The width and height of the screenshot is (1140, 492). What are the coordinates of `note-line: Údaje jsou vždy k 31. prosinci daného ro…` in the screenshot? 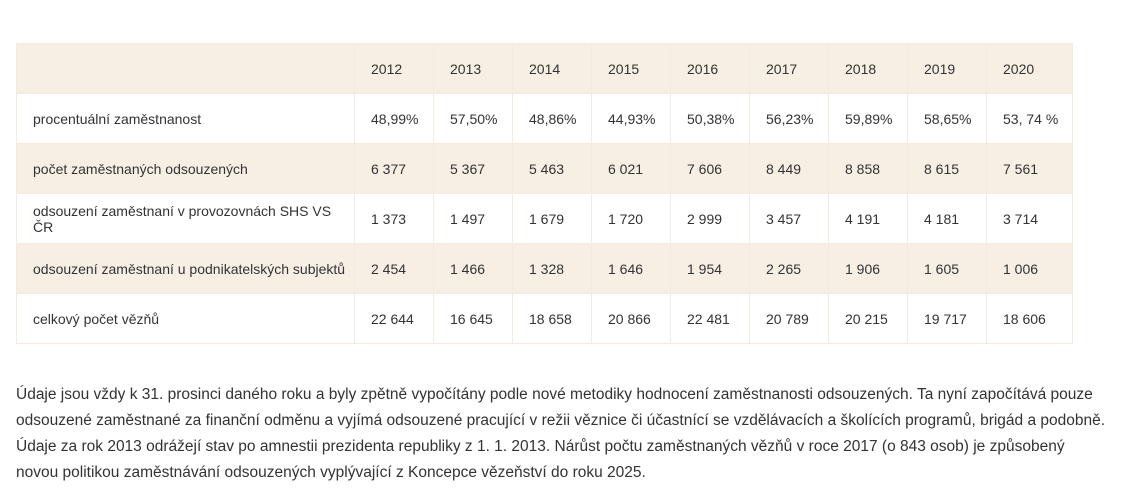 It's located at (554, 394).